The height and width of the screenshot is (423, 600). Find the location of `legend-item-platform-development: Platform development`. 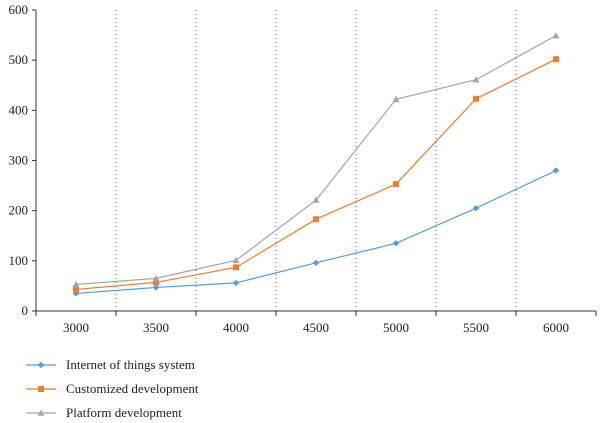

legend-item-platform-development: Platform development is located at coordinates (104, 412).